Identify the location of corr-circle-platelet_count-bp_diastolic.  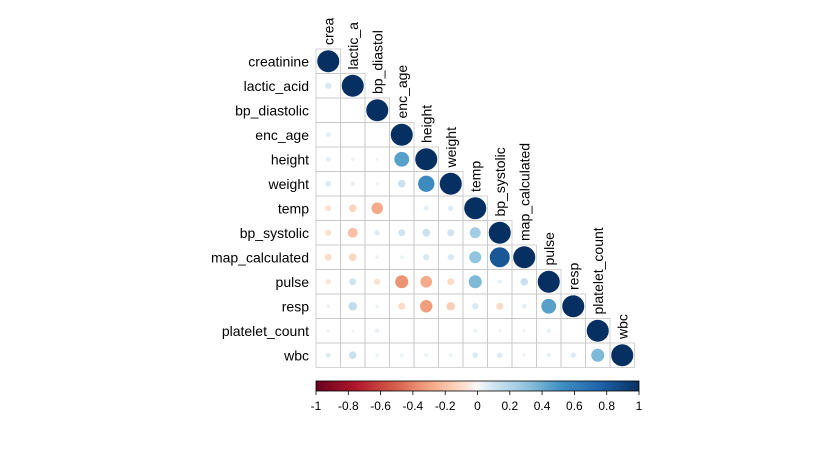
(377, 330).